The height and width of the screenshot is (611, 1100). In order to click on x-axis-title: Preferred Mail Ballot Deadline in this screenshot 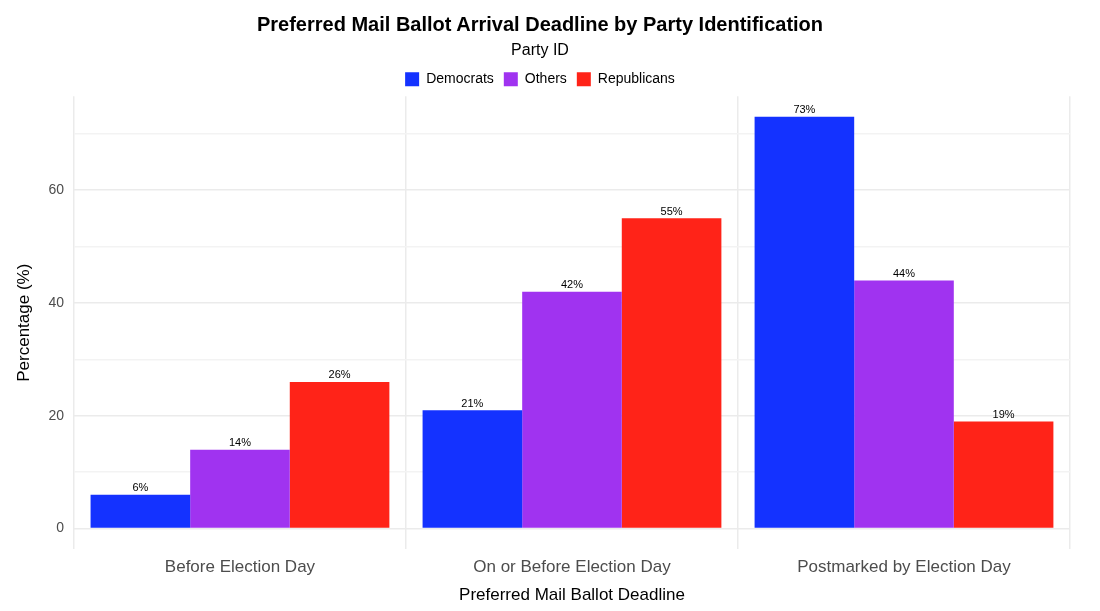, I will do `click(572, 595)`.